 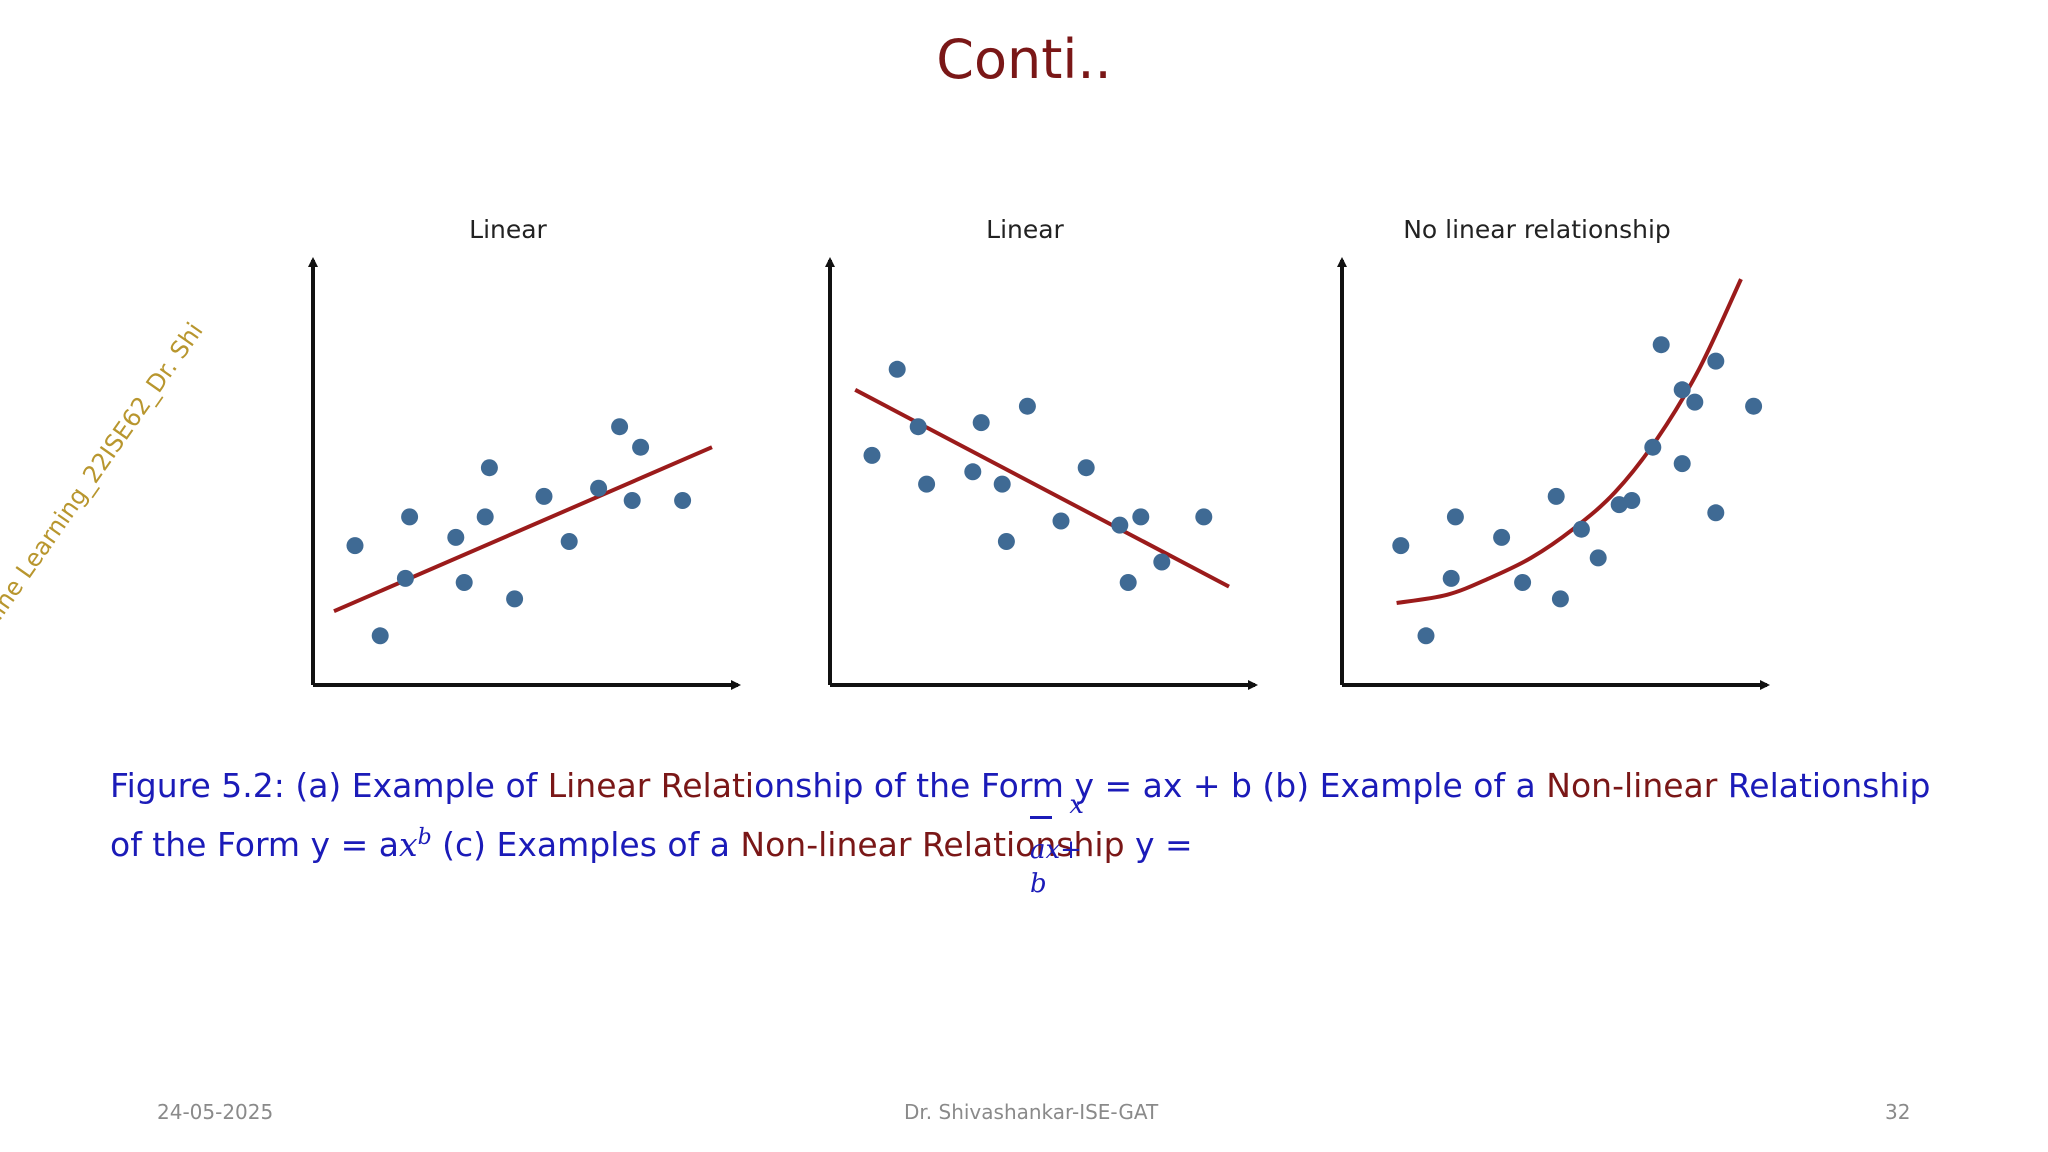 What do you see at coordinates (215, 1112) in the screenshot?
I see `footer-date: 24-05-2025` at bounding box center [215, 1112].